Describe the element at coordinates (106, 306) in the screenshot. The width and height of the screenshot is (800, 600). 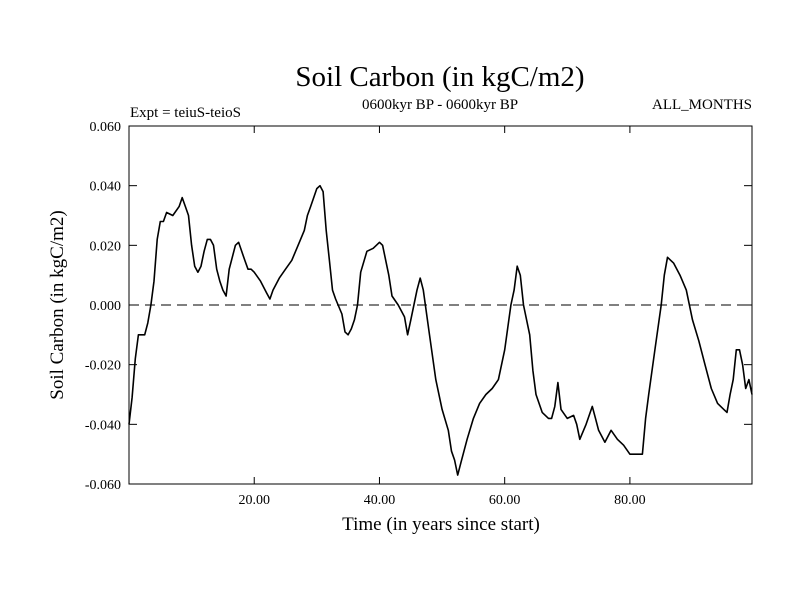
I see `y-tick-label: 0.000` at that location.